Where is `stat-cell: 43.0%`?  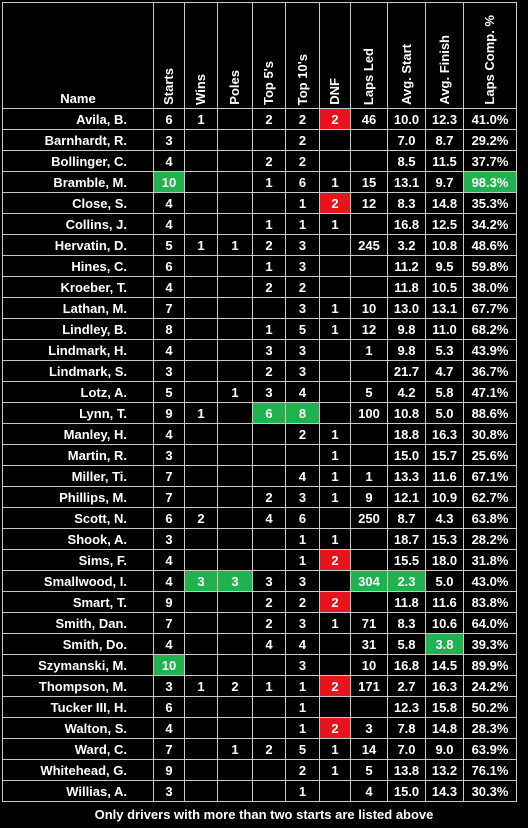 stat-cell: 43.0% is located at coordinates (490, 581).